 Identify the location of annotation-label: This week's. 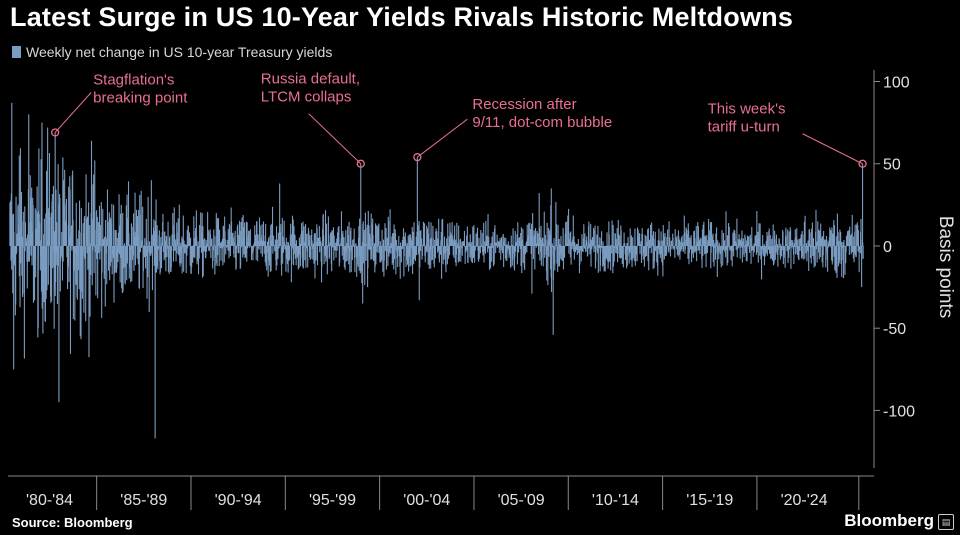
(747, 109).